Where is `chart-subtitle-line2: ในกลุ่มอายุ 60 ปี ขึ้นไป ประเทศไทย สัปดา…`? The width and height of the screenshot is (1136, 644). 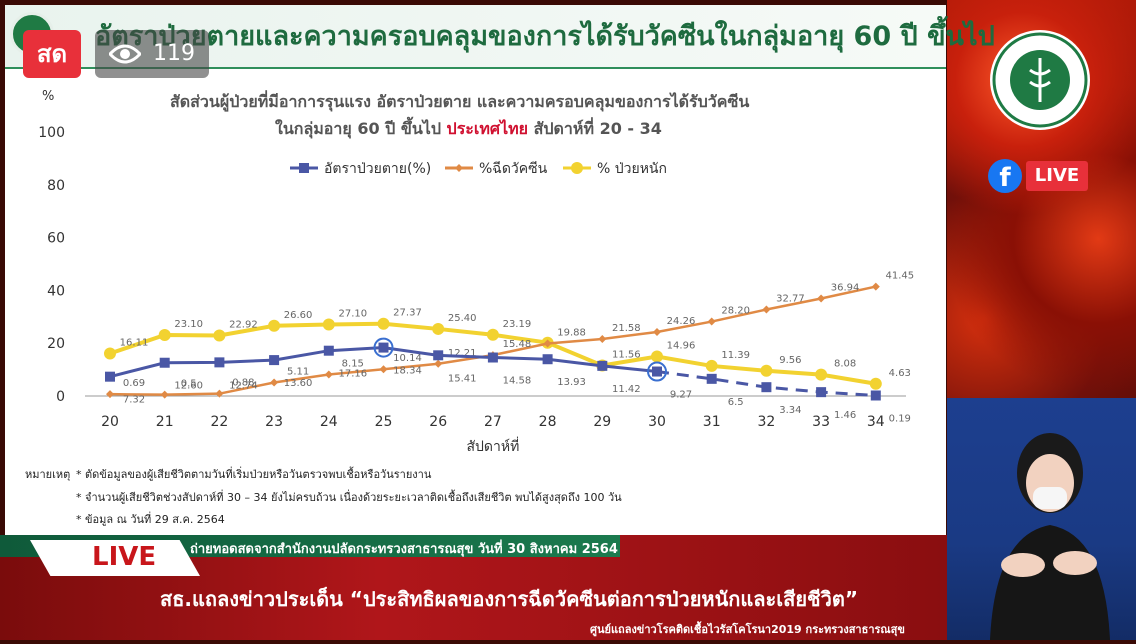 chart-subtitle-line2: ในกลุ่มอายุ 60 ปี ขึ้นไป ประเทศไทย สัปดา… is located at coordinates (468, 129).